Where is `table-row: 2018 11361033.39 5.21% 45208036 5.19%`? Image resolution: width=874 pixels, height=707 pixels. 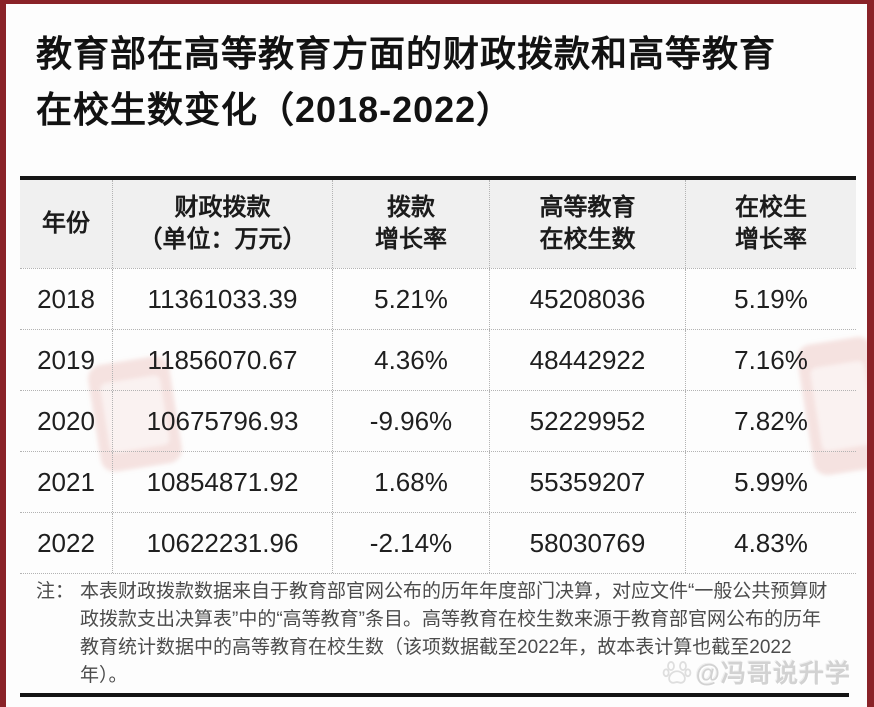
table-row: 2018 11361033.39 5.21% 45208036 5.19% is located at coordinates (438, 298).